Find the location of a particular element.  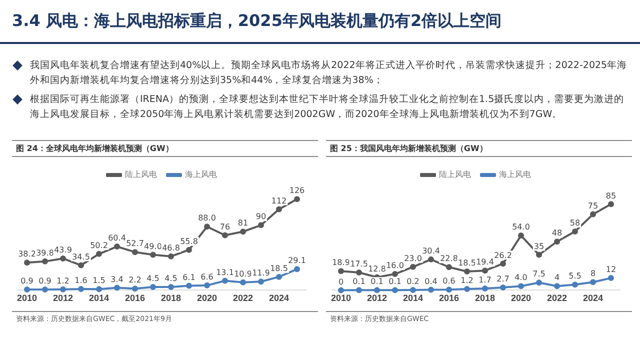

data-label: 55.8 is located at coordinates (189, 241).